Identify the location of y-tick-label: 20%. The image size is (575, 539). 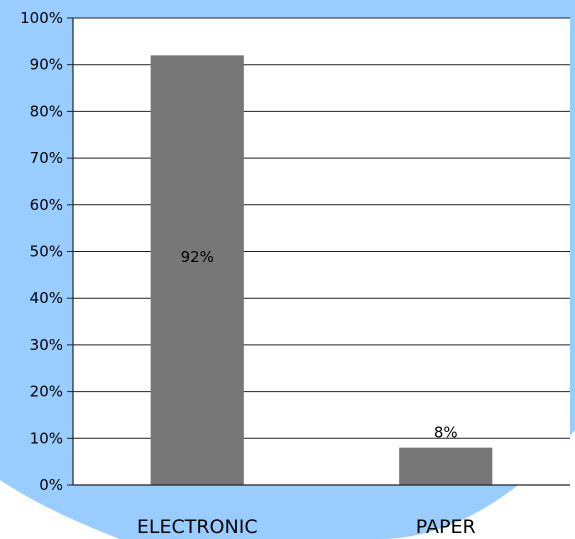
(46, 392).